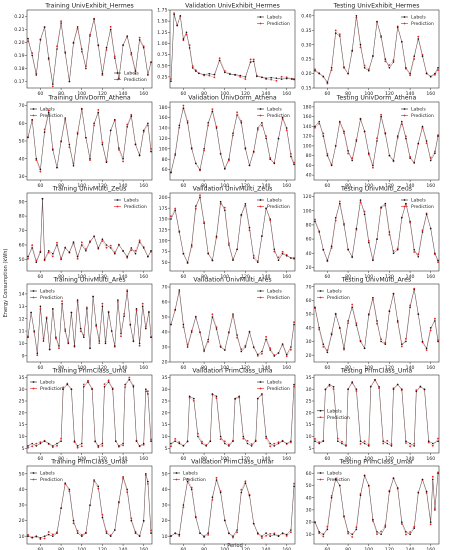 This screenshot has width=455, height=550. What do you see at coordinates (204, 186) in the screenshot?
I see `x-tick-label: 80` at bounding box center [204, 186].